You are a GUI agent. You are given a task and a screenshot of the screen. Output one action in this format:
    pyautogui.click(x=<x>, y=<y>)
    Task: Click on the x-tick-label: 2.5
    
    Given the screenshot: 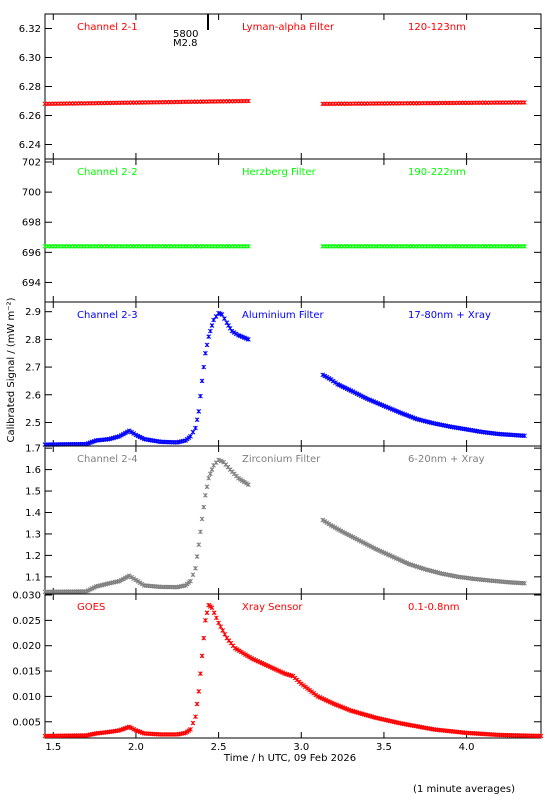 What is the action you would take?
    pyautogui.click(x=219, y=747)
    